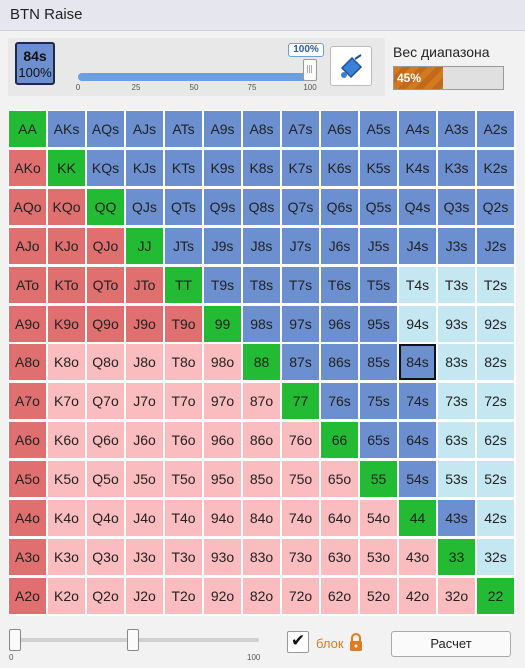 This screenshot has height=668, width=525. Describe the element at coordinates (261, 440) in the screenshot. I see `hand-cell-86o: 86o` at that location.